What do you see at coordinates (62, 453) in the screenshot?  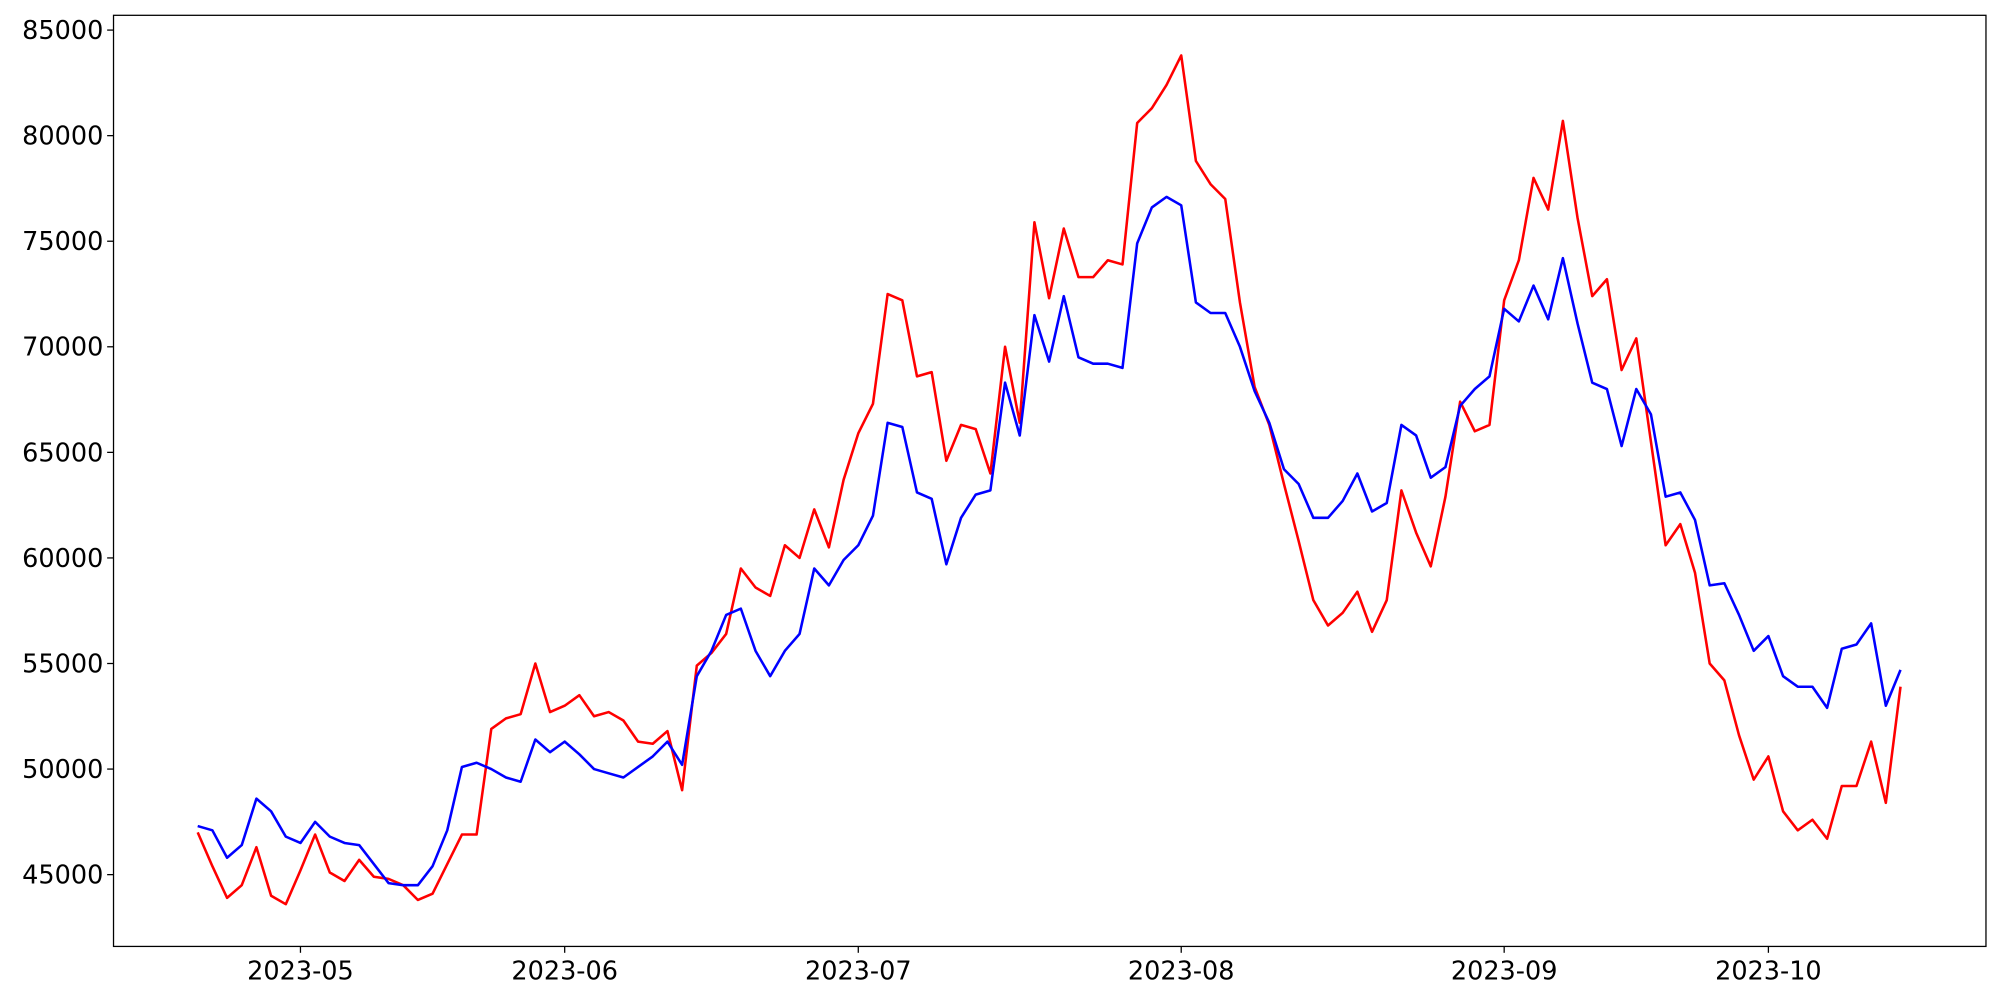 I see `y-tick-label: 65000` at bounding box center [62, 453].